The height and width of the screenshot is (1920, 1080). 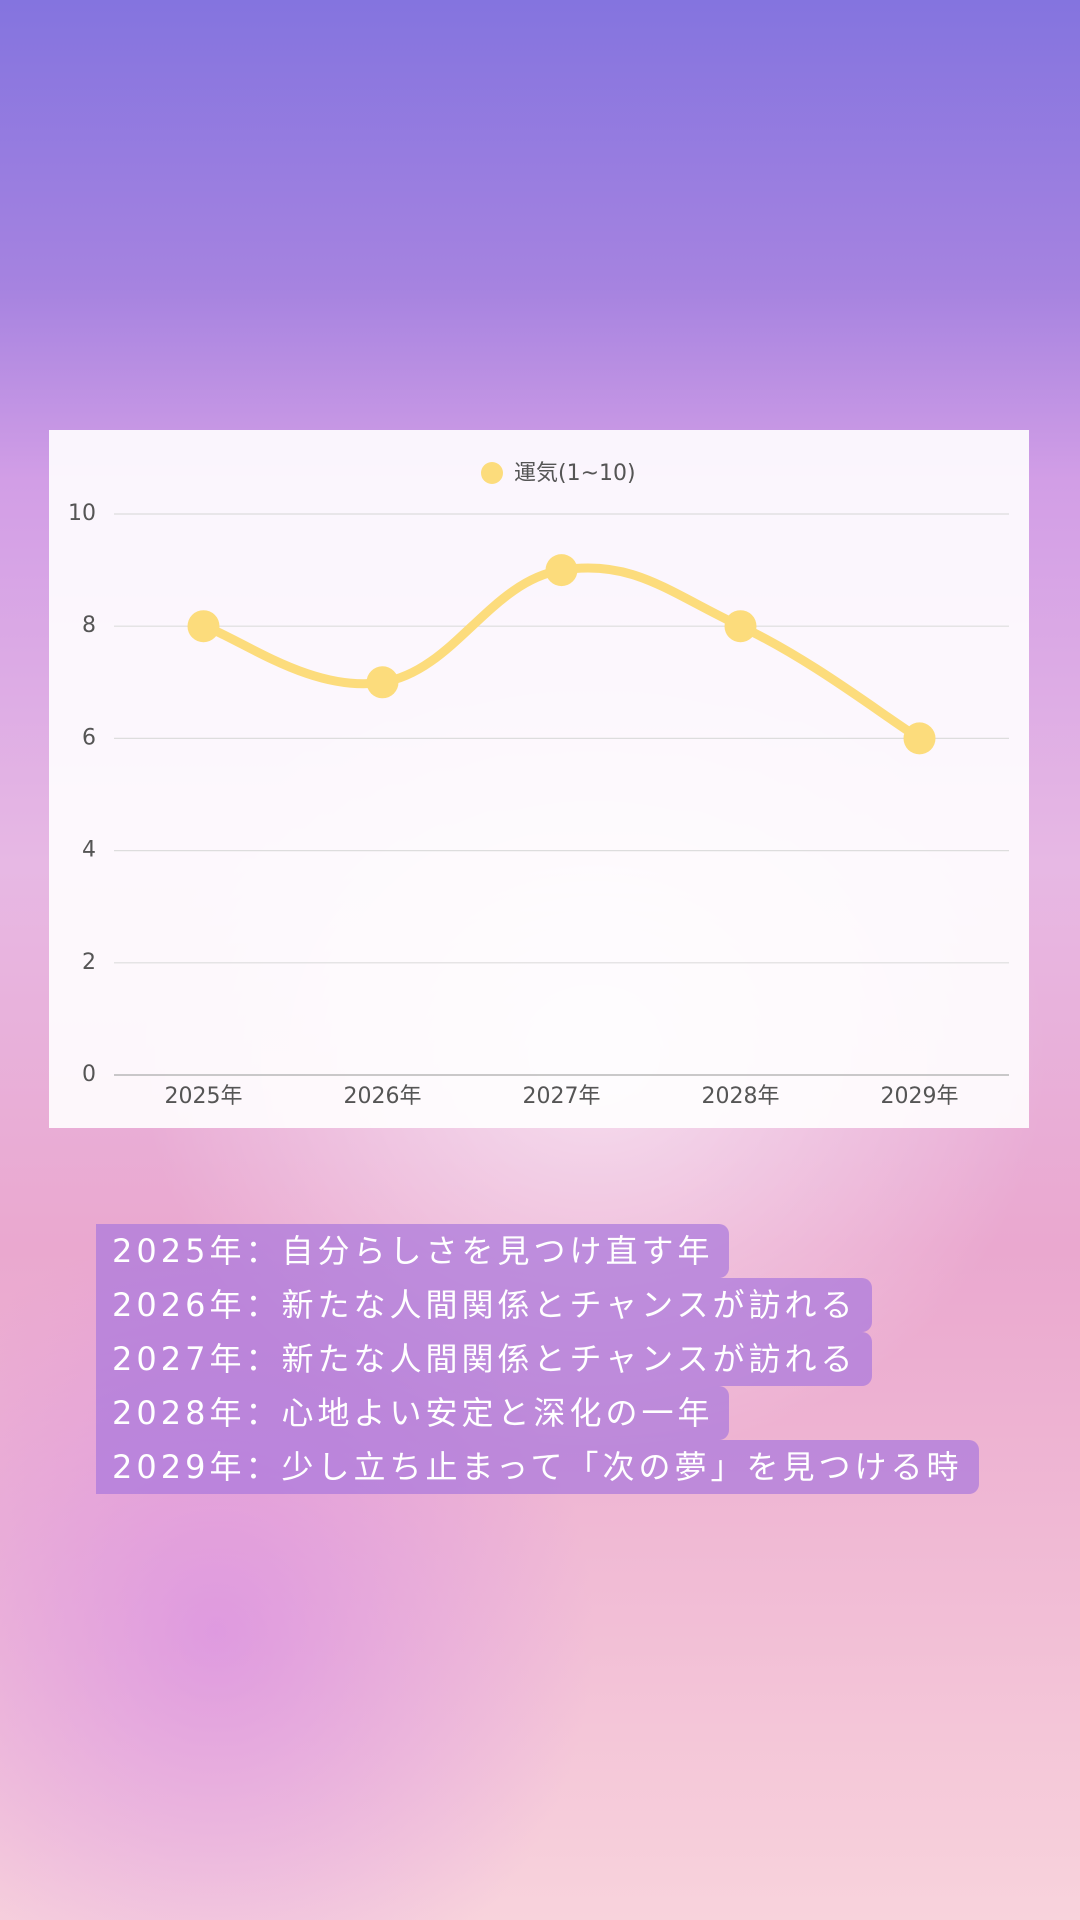 I want to click on x-tick-label: 2028年, so click(x=741, y=1096).